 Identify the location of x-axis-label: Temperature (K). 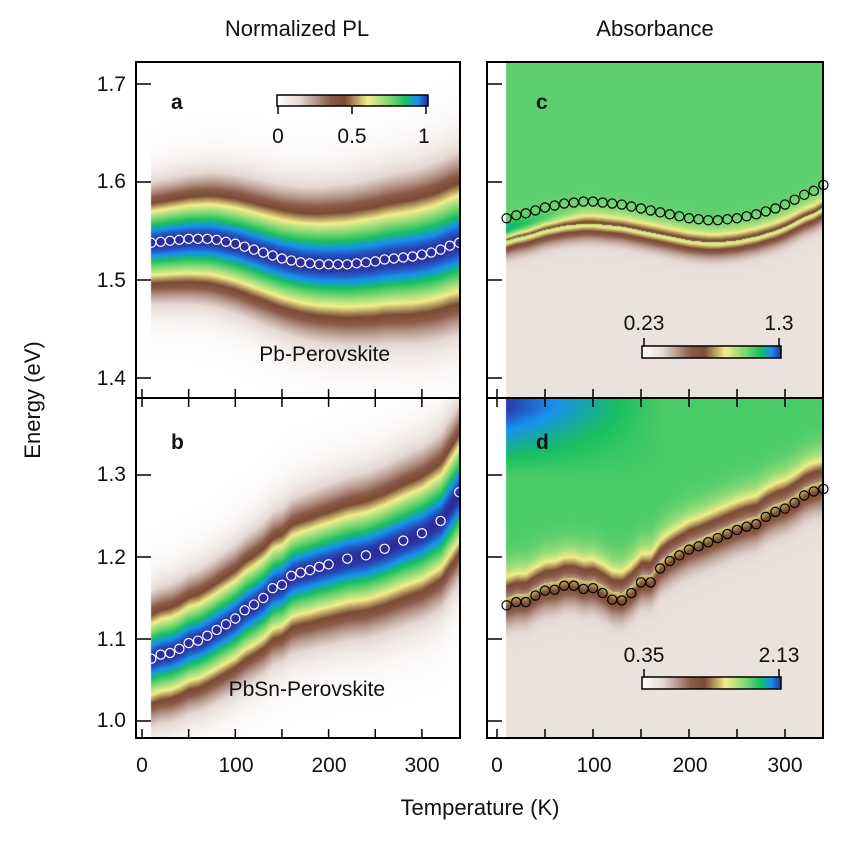
(480, 807).